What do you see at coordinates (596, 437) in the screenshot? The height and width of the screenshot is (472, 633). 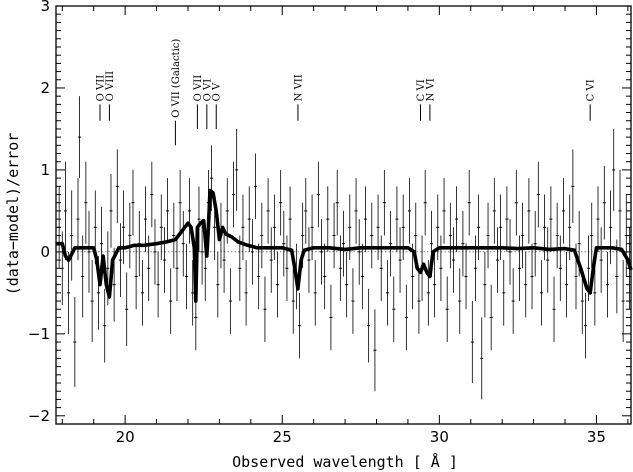 I see `x-tick-label-3: 35` at bounding box center [596, 437].